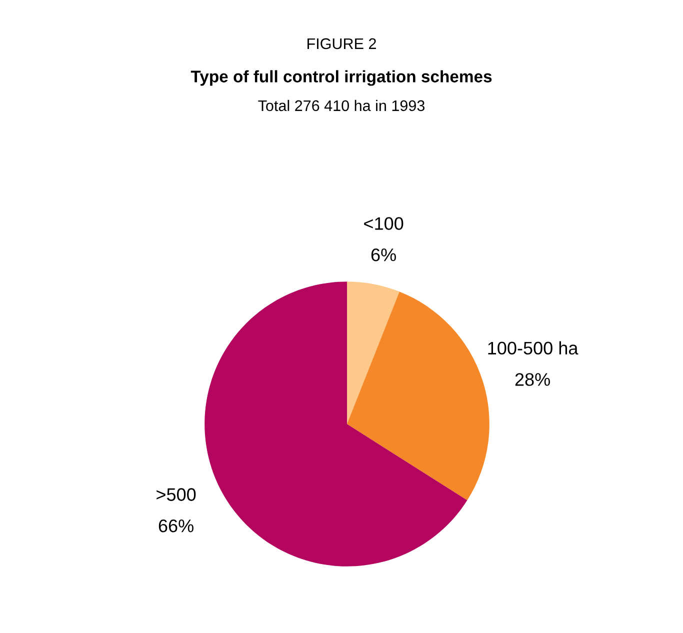  I want to click on data-label: 6%, so click(383, 255).